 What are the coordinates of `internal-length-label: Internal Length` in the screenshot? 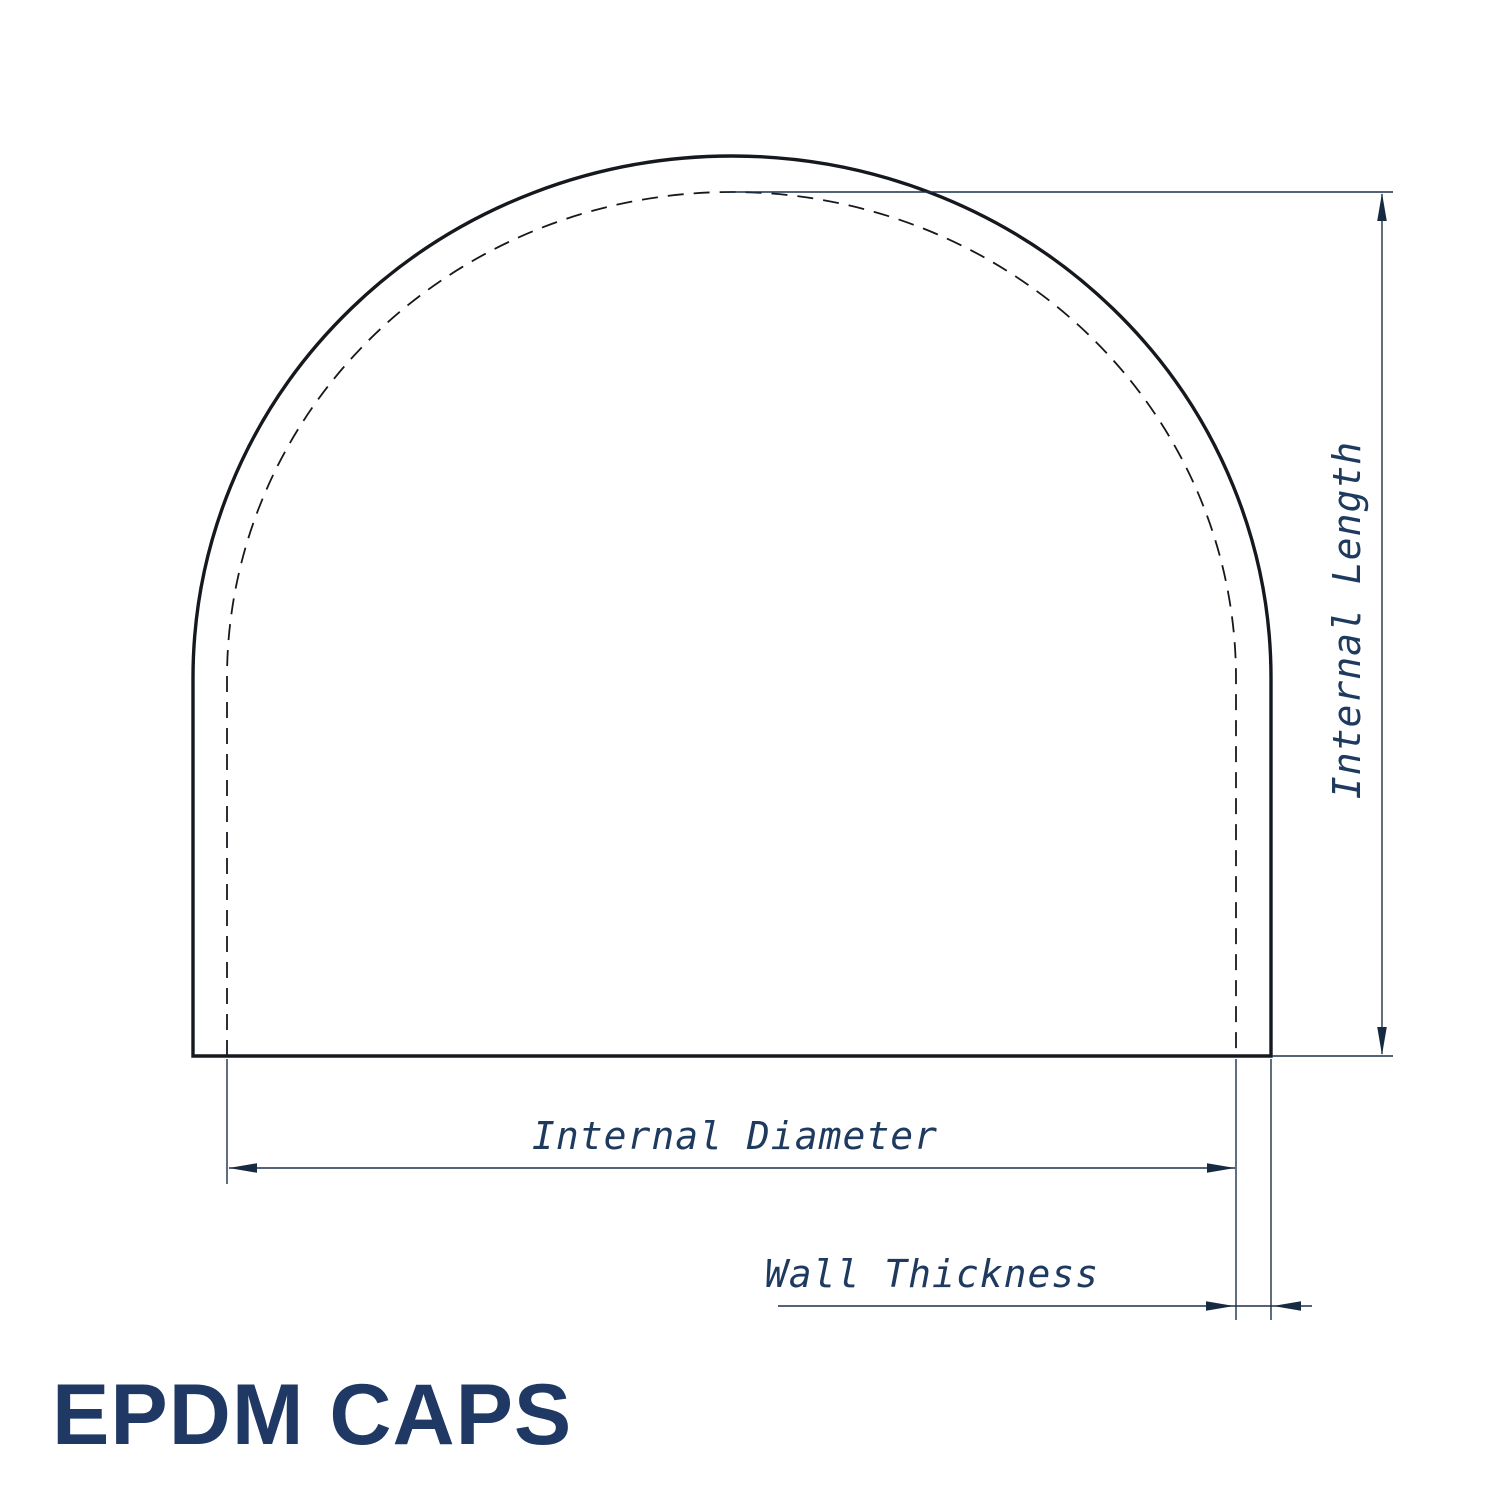 It's located at (1347, 620).